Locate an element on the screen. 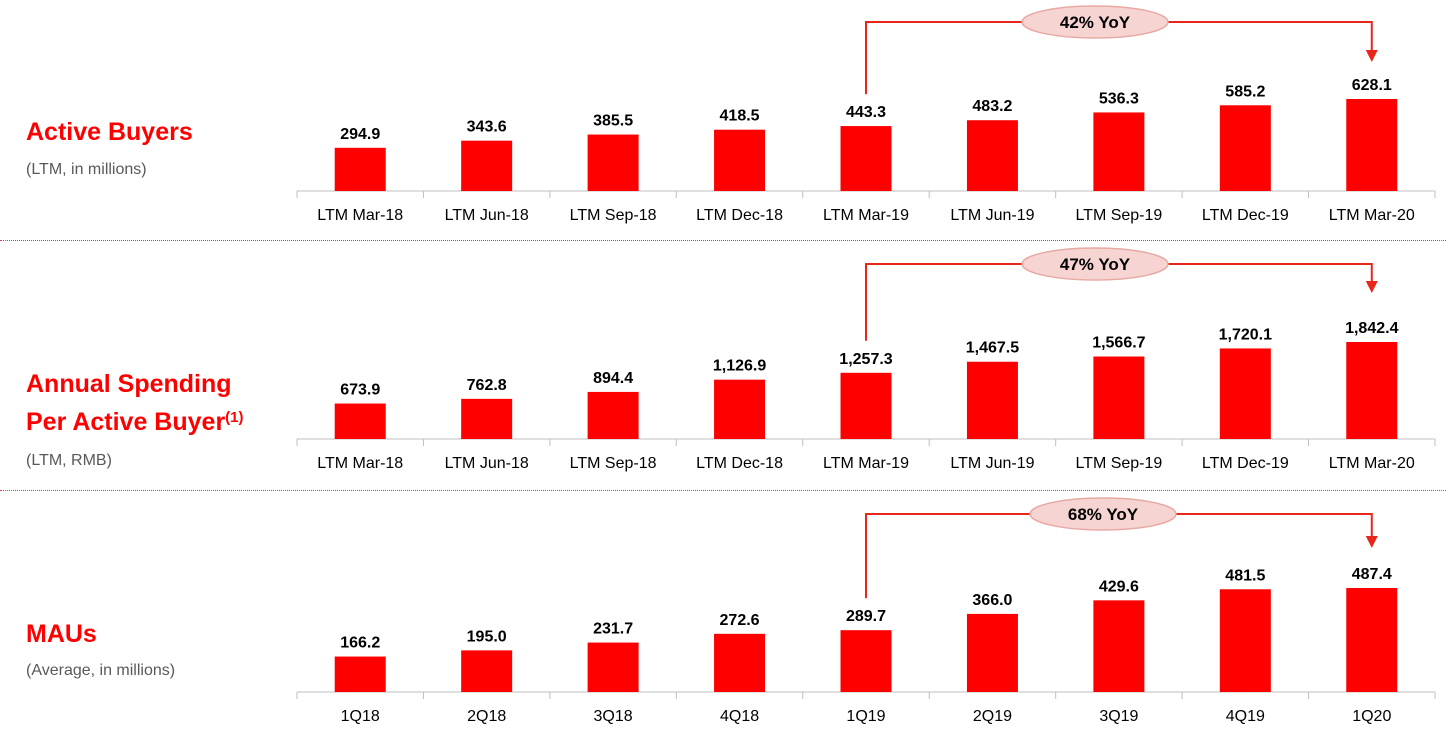 The image size is (1456, 742). x-tick-label: 1Q19 is located at coordinates (865, 716).